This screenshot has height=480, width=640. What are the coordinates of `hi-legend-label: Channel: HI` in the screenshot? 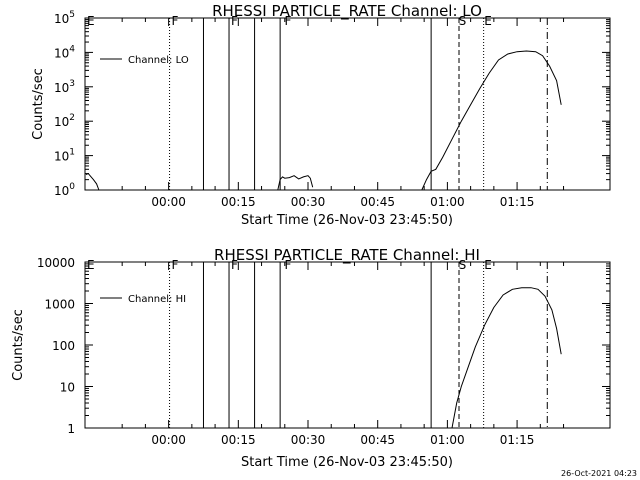 It's located at (157, 299).